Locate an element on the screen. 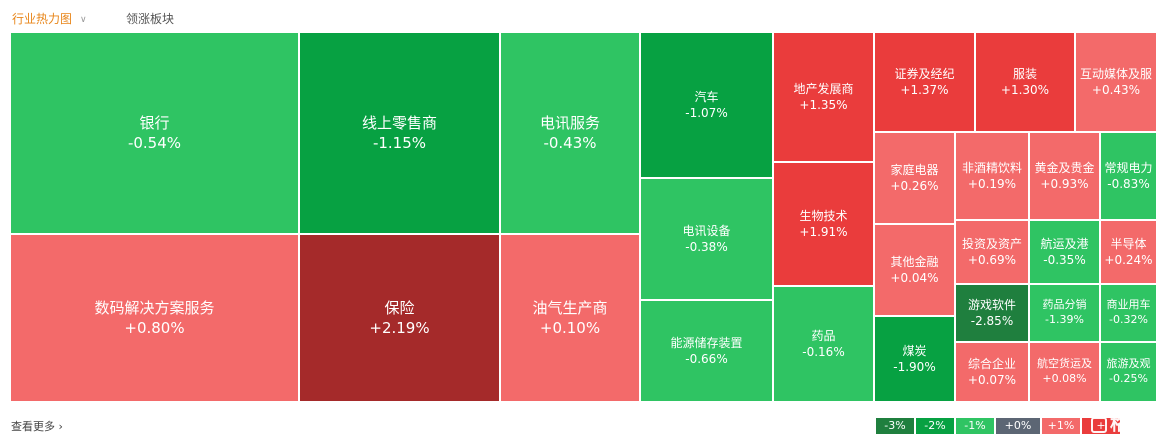  sector-tile: 综合企业 +0.07% is located at coordinates (992, 372).